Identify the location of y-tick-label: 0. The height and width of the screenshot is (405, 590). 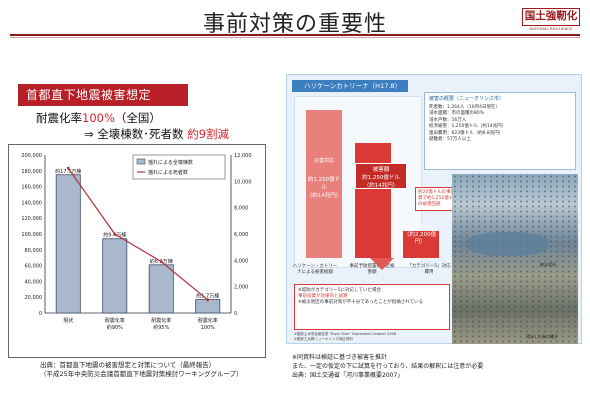
(40, 314).